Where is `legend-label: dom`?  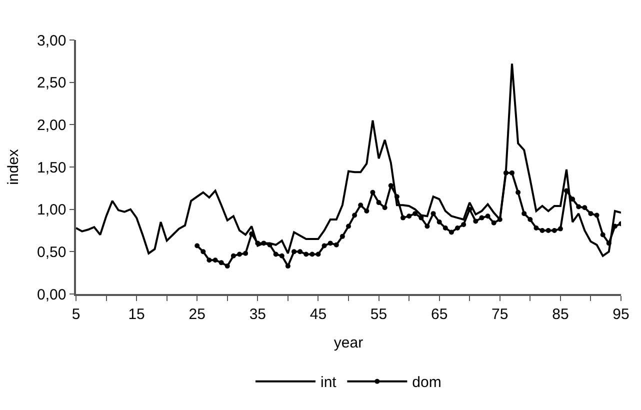 legend-label: dom is located at coordinates (427, 383).